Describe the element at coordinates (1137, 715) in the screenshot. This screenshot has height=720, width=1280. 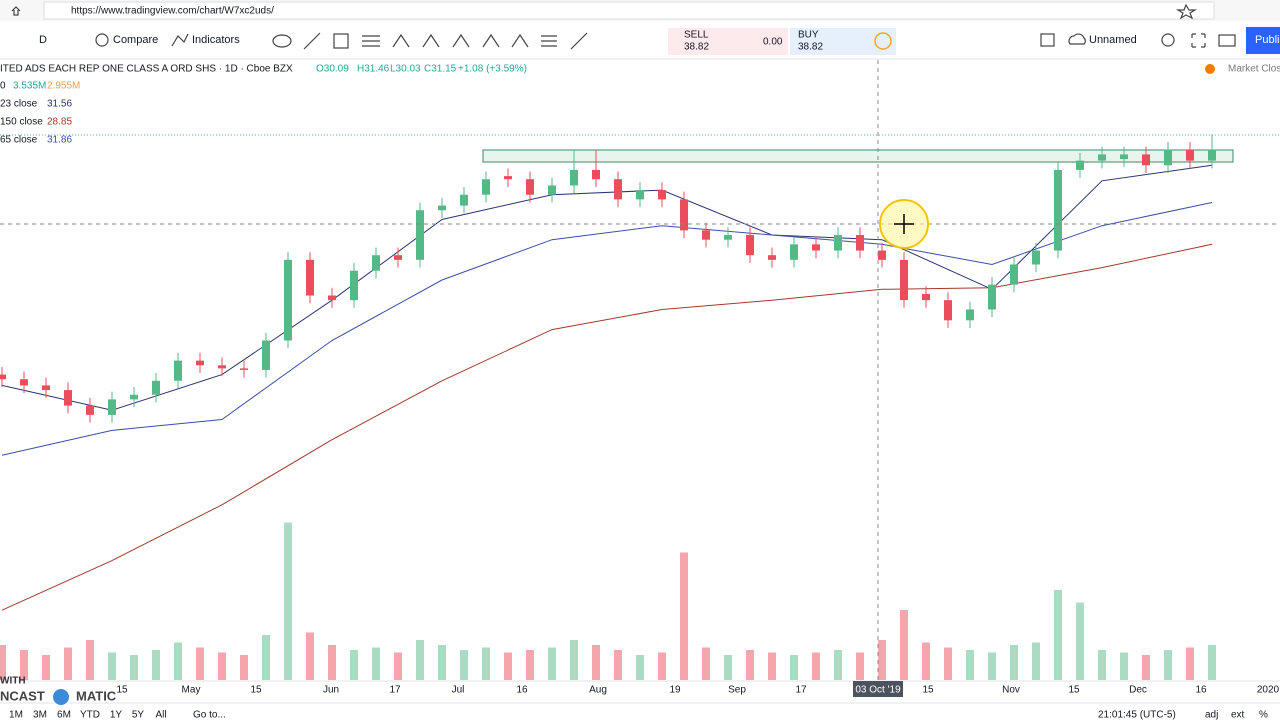
I see `clock: 21:01:45 (UTC-5)` at that location.